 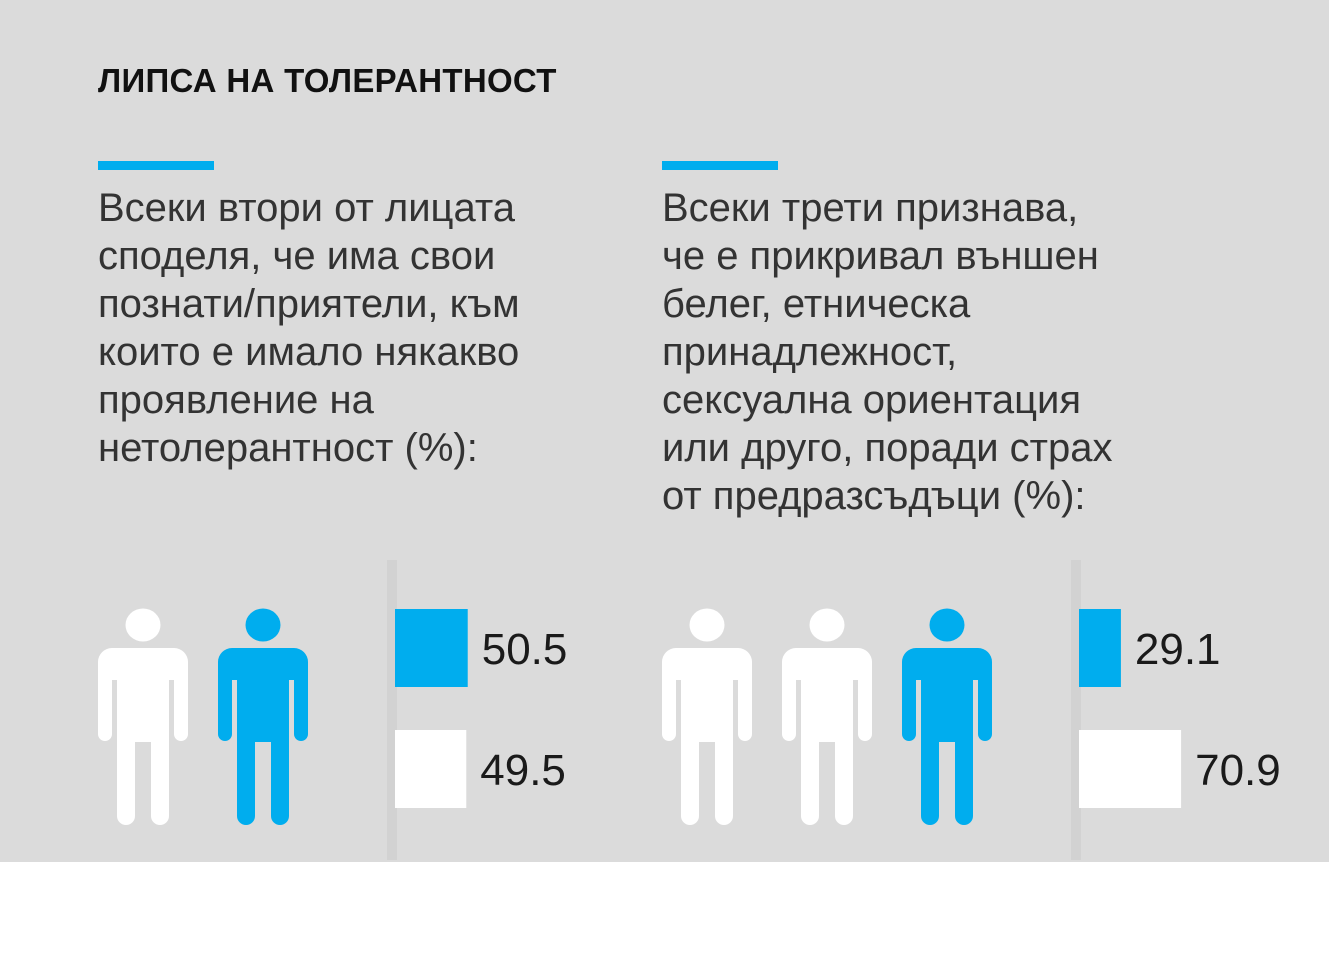 I want to click on accent-line-left, so click(x=156, y=165).